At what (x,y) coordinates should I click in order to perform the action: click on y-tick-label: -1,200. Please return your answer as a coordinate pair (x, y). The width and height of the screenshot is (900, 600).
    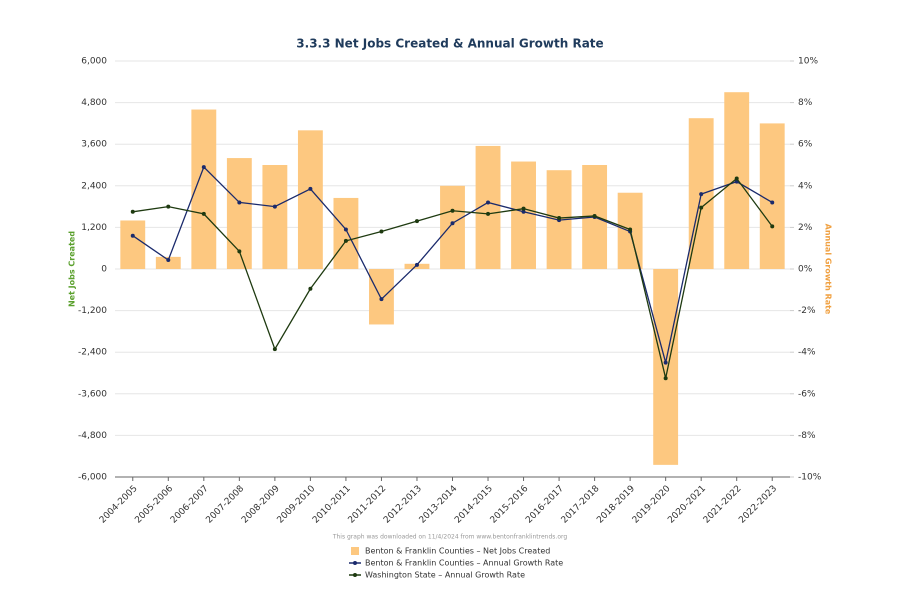
    Looking at the image, I should click on (92, 311).